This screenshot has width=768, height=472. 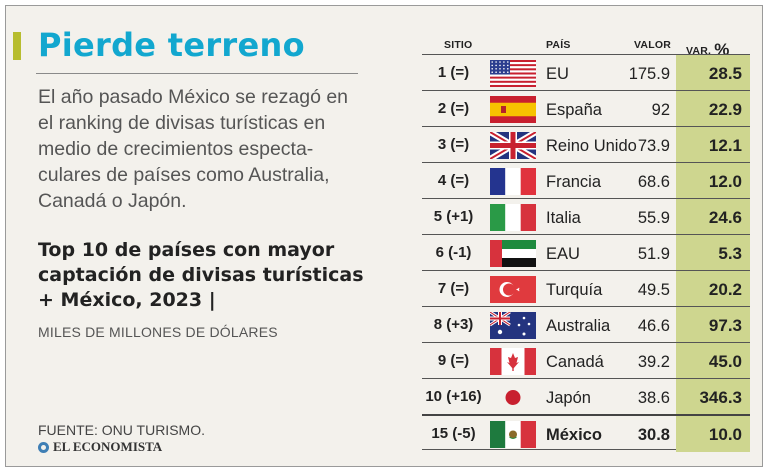 I want to click on title-divider, so click(x=197, y=73).